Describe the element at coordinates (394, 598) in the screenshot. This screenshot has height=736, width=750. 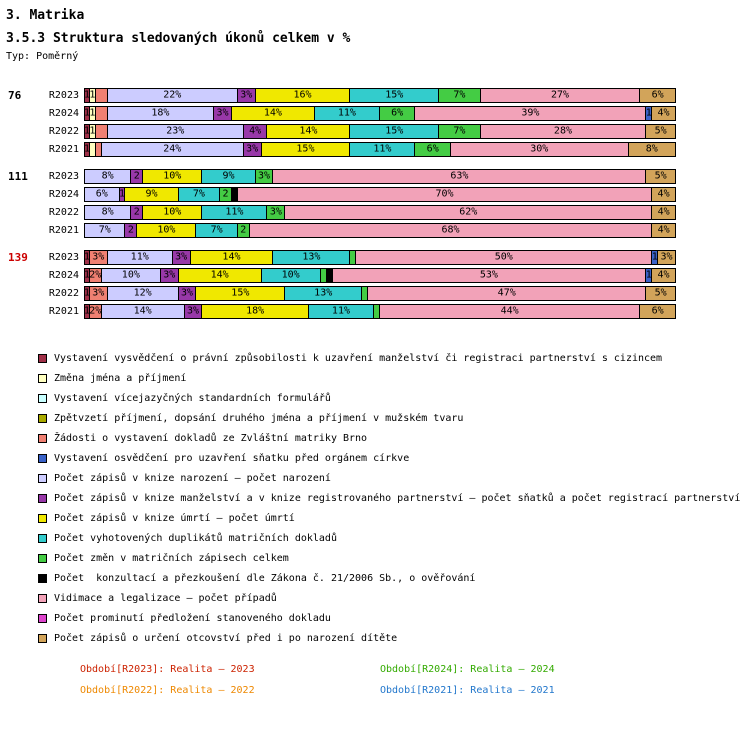
I see `legend-item-vidimace: Vidimace a legalizace – počet případů` at that location.